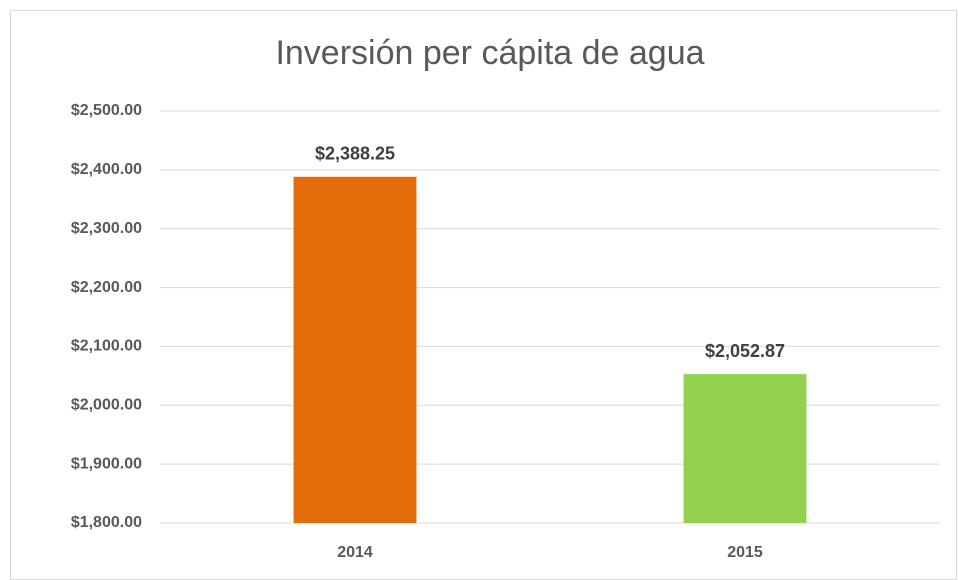 This screenshot has height=580, width=958. Describe the element at coordinates (489, 53) in the screenshot. I see `chart-title: Inversión per cápita de agua` at that location.